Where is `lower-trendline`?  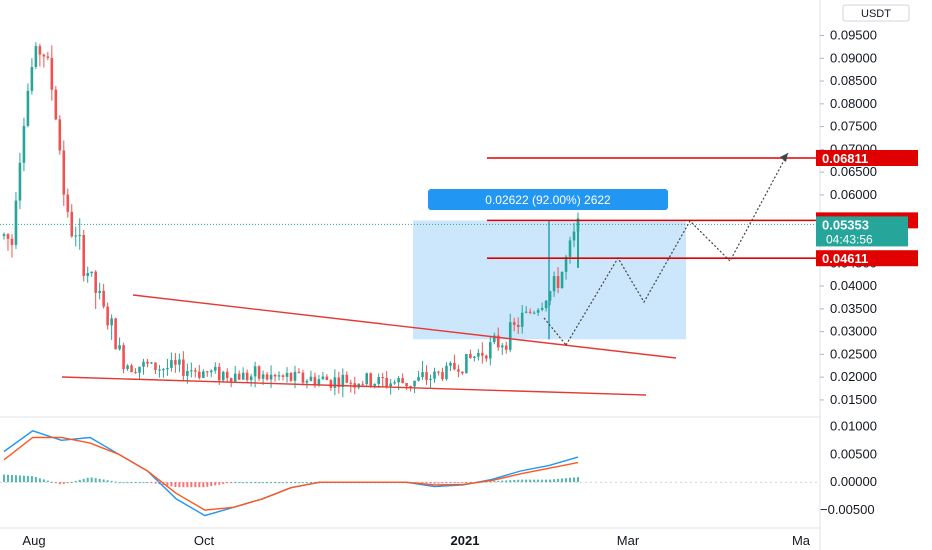 lower-trendline is located at coordinates (354, 386).